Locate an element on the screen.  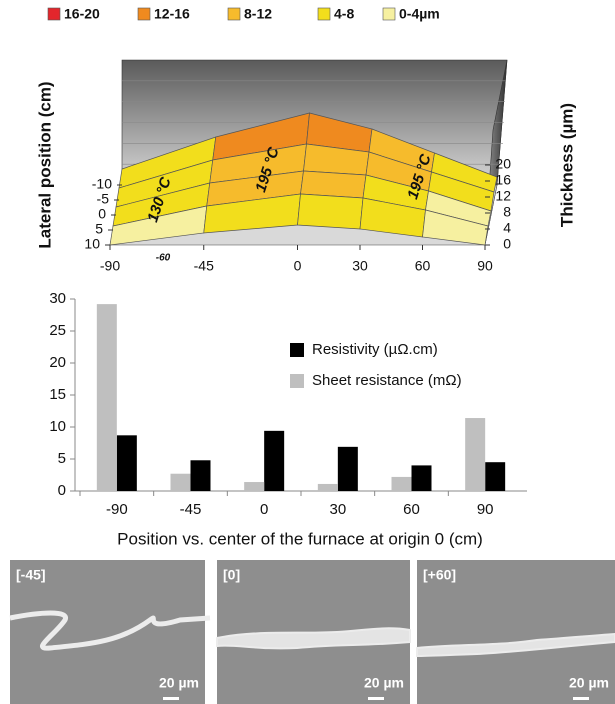
z-tick-label: 20 is located at coordinates (503, 164).